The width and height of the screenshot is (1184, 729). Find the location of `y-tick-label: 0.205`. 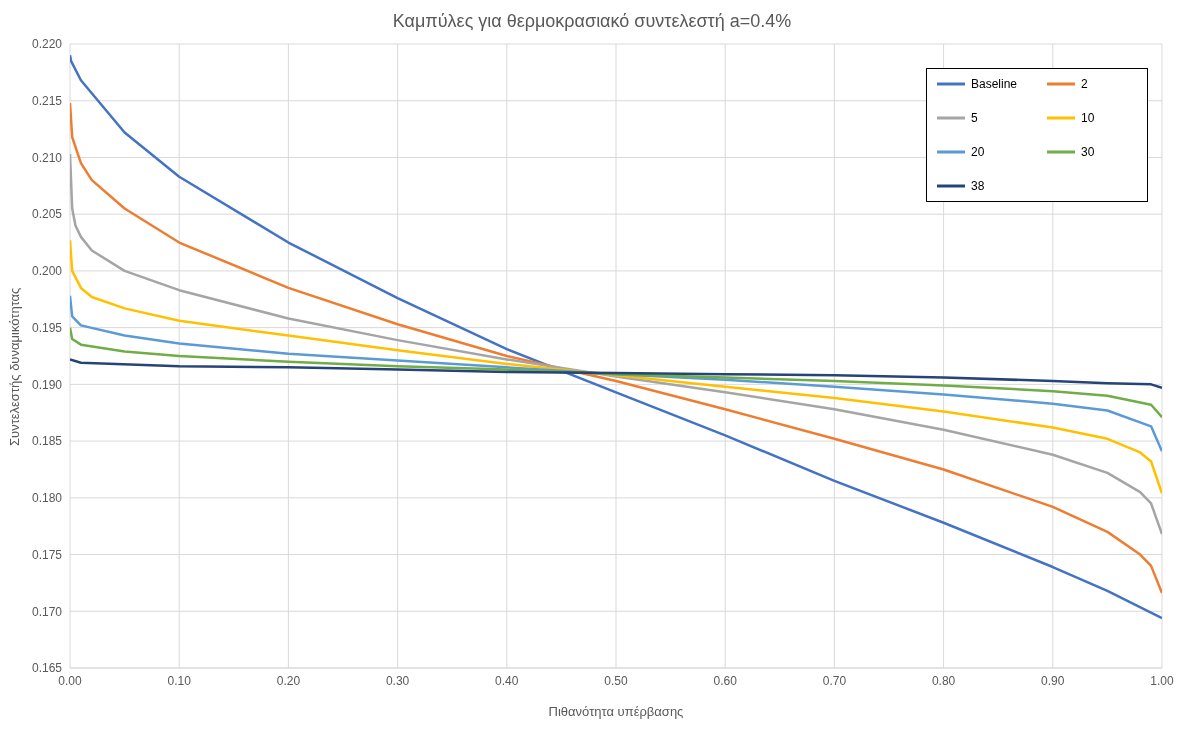

y-tick-label: 0.205 is located at coordinates (47, 214).